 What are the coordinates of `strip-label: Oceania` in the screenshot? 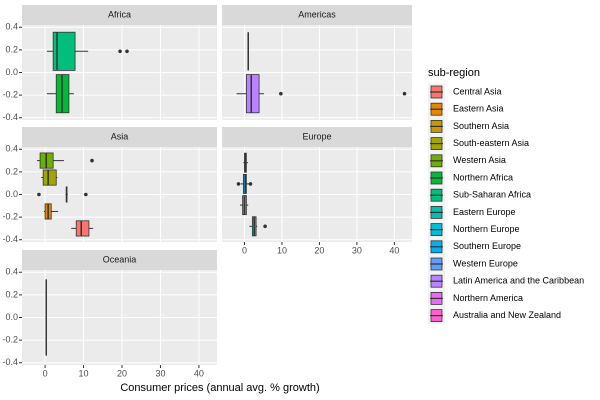 It's located at (120, 259).